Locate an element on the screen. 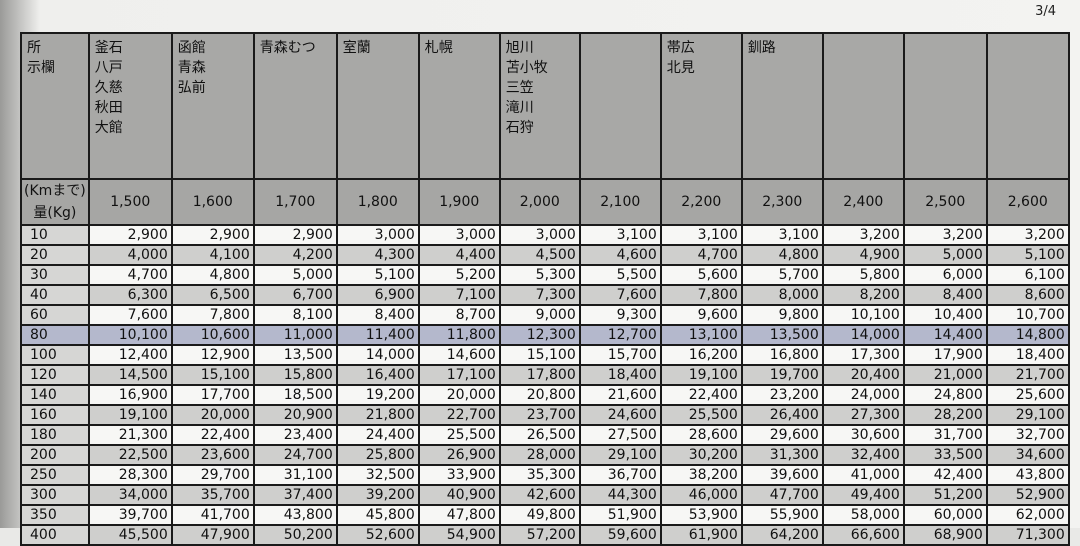  rate-cell: 26,400 is located at coordinates (782, 415).